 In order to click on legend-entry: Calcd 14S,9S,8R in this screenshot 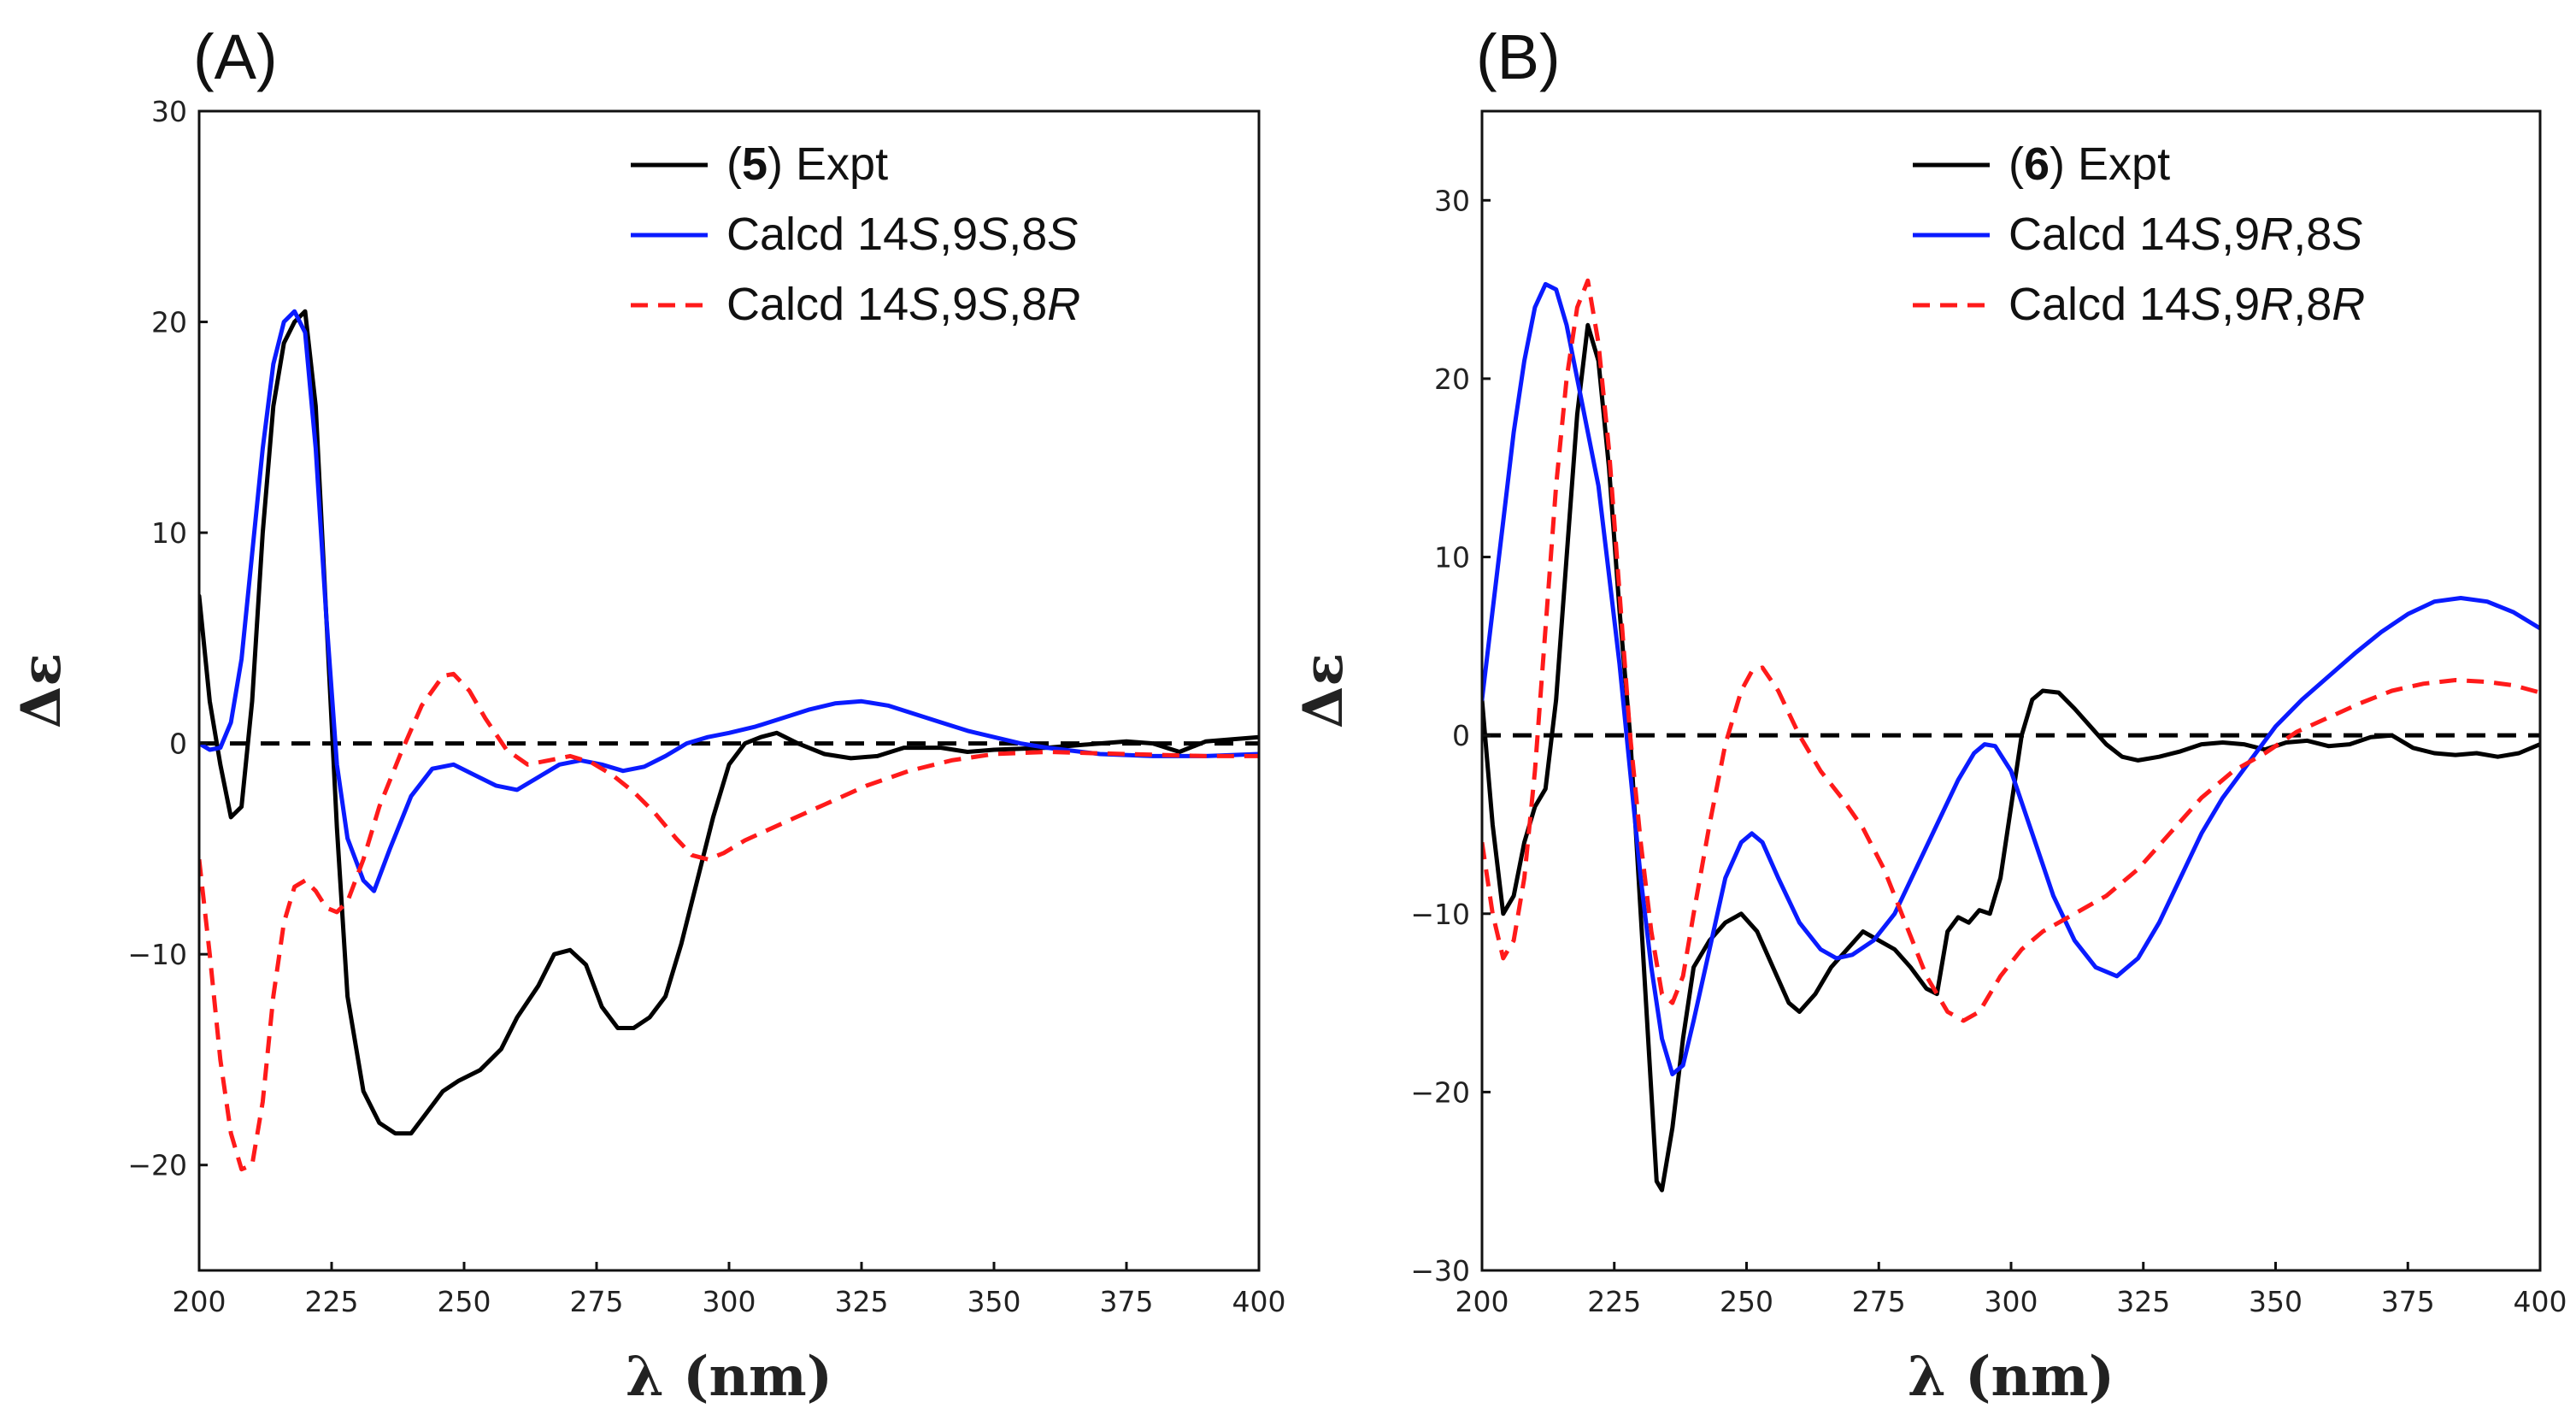, I will do `click(903, 304)`.